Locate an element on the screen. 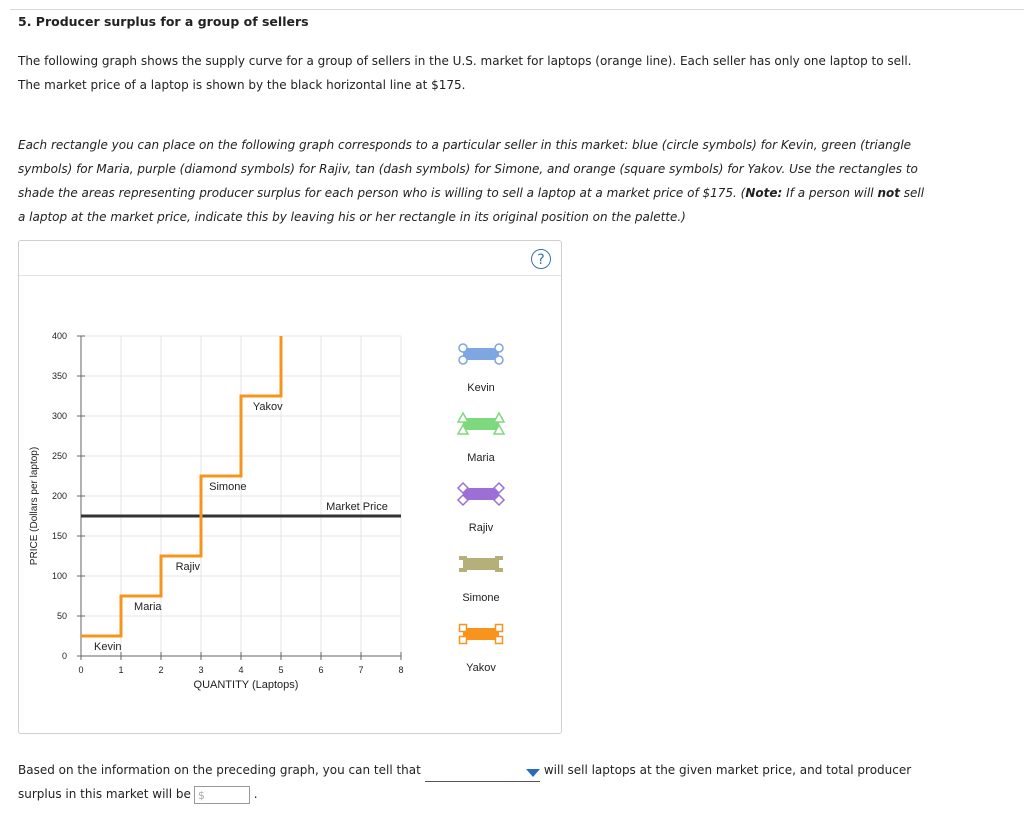 Image resolution: width=1024 pixels, height=818 pixels. seller-step-label: Yakov is located at coordinates (268, 407).